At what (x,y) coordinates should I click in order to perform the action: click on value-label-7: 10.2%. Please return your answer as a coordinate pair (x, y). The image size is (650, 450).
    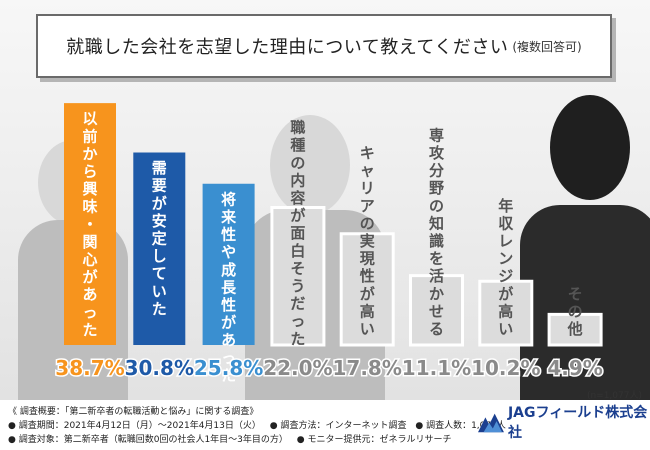
    Looking at the image, I should click on (505, 368).